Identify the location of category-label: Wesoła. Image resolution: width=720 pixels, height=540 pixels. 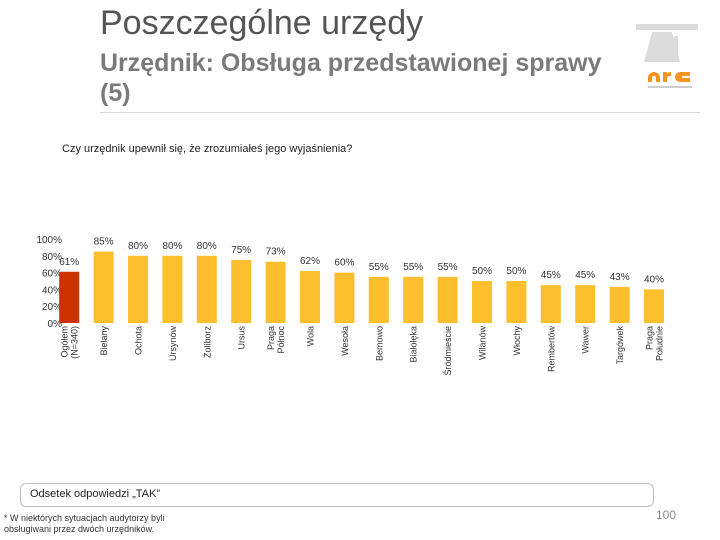
(345, 341).